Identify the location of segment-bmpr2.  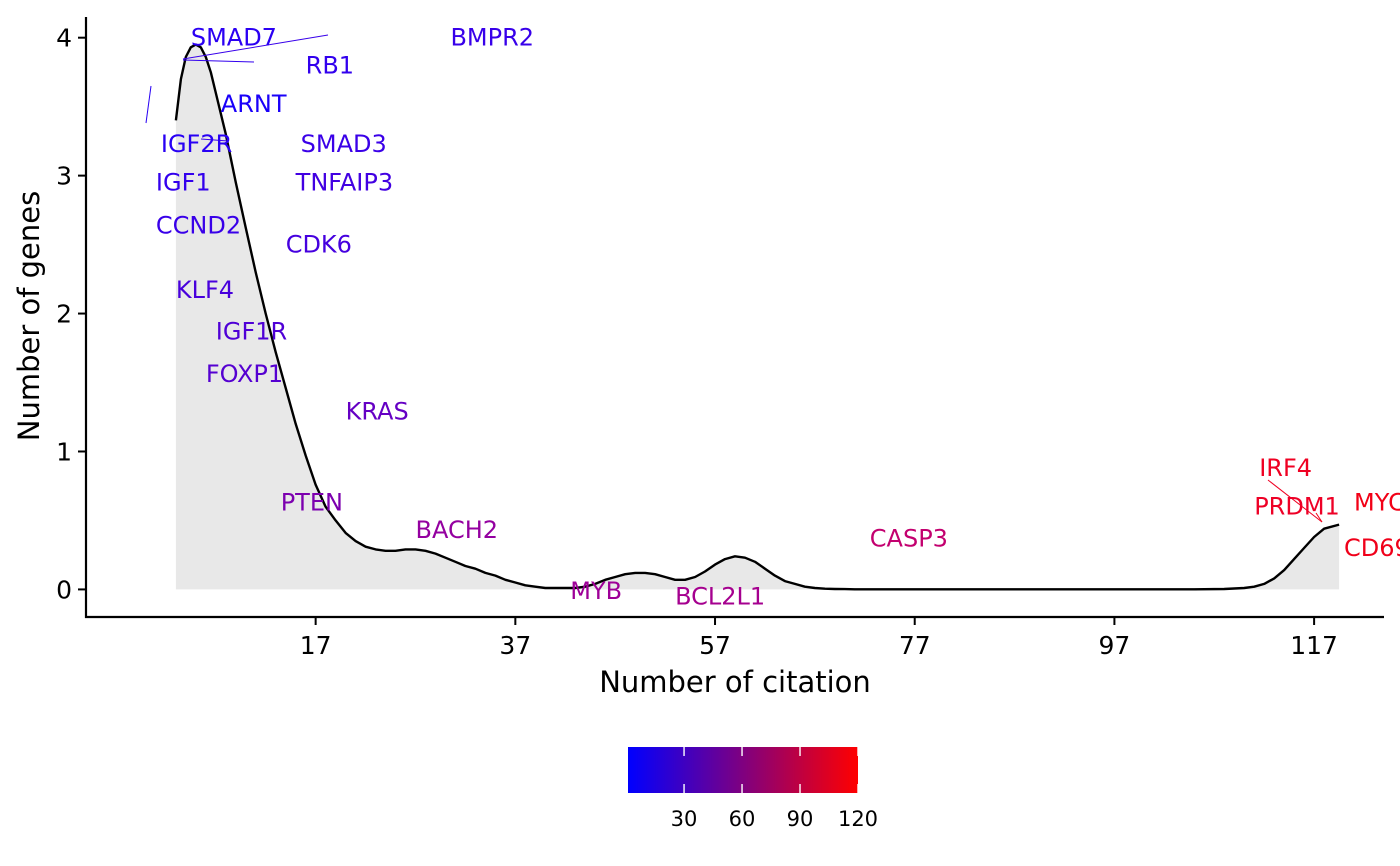
(255, 47).